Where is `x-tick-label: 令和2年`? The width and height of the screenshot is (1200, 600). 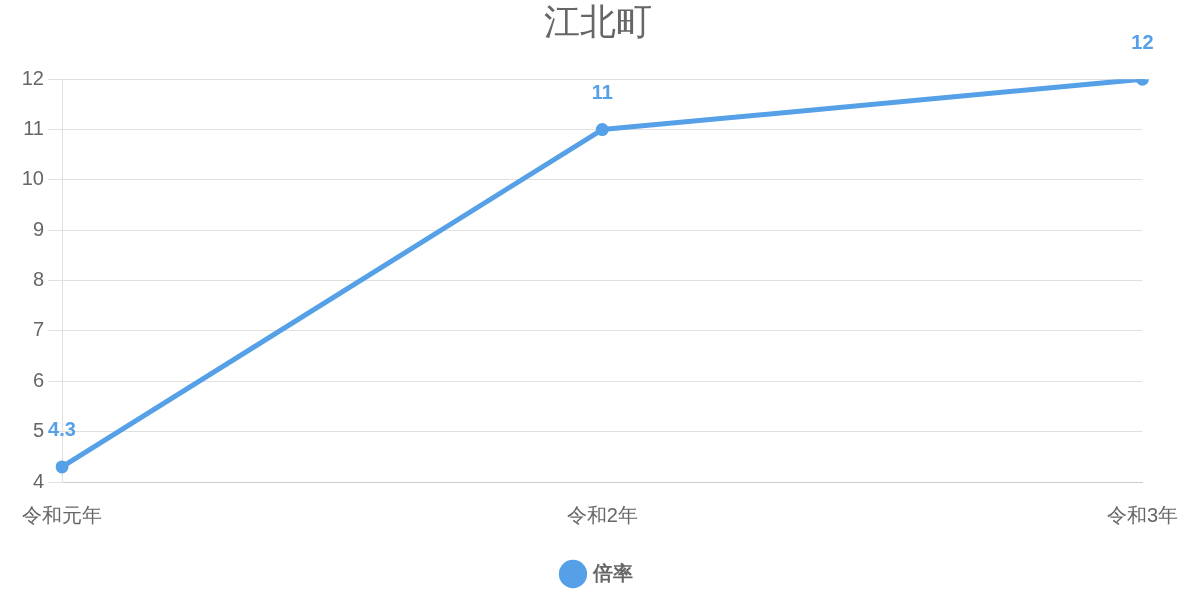
x-tick-label: 令和2年 is located at coordinates (602, 514).